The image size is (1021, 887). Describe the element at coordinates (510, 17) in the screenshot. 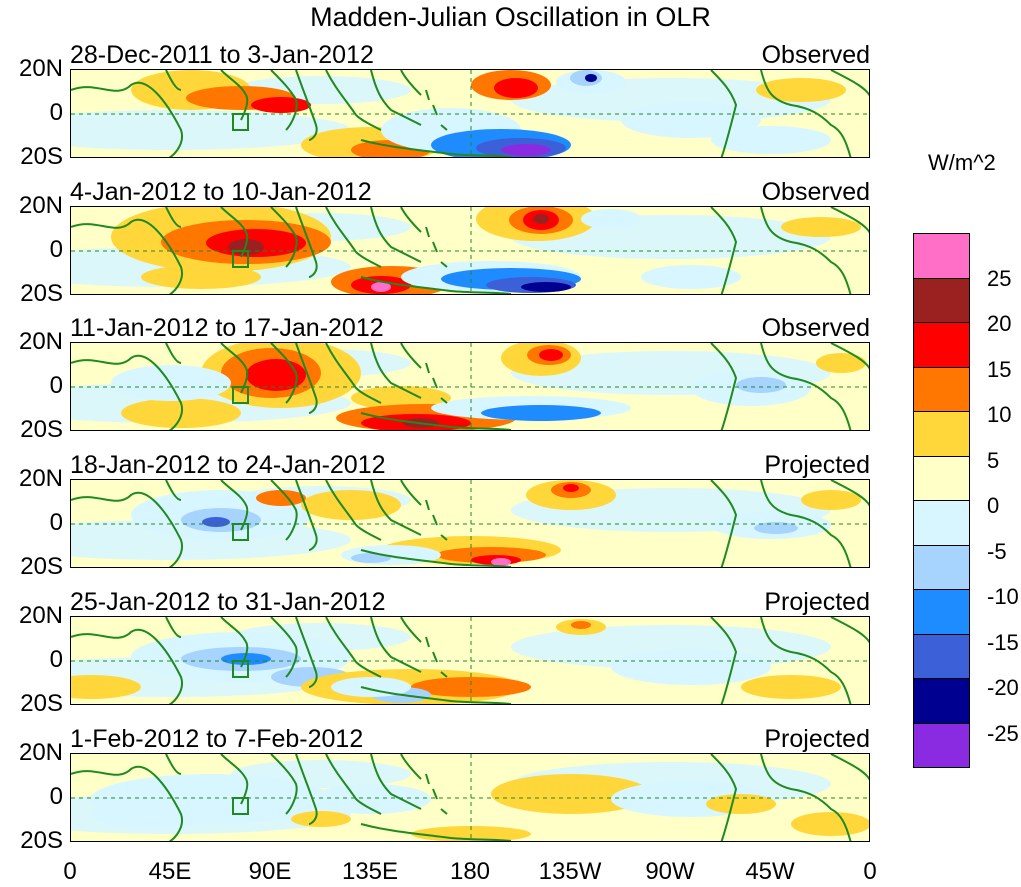

I see `chart-title: Madden-Julian Oscillation in OLR` at that location.